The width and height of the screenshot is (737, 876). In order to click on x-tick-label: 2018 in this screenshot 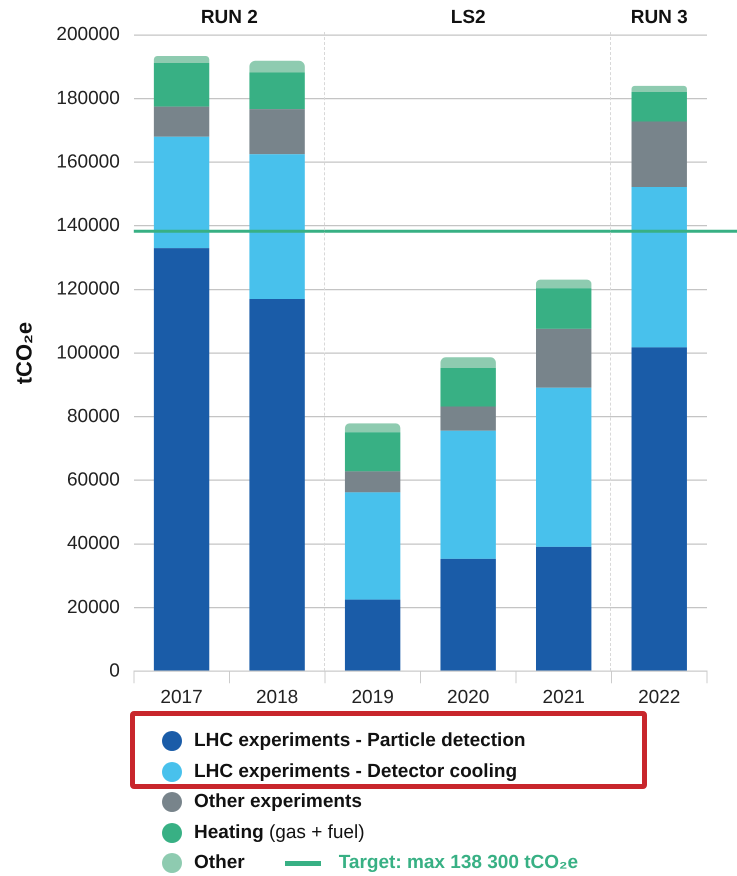, I will do `click(277, 697)`.